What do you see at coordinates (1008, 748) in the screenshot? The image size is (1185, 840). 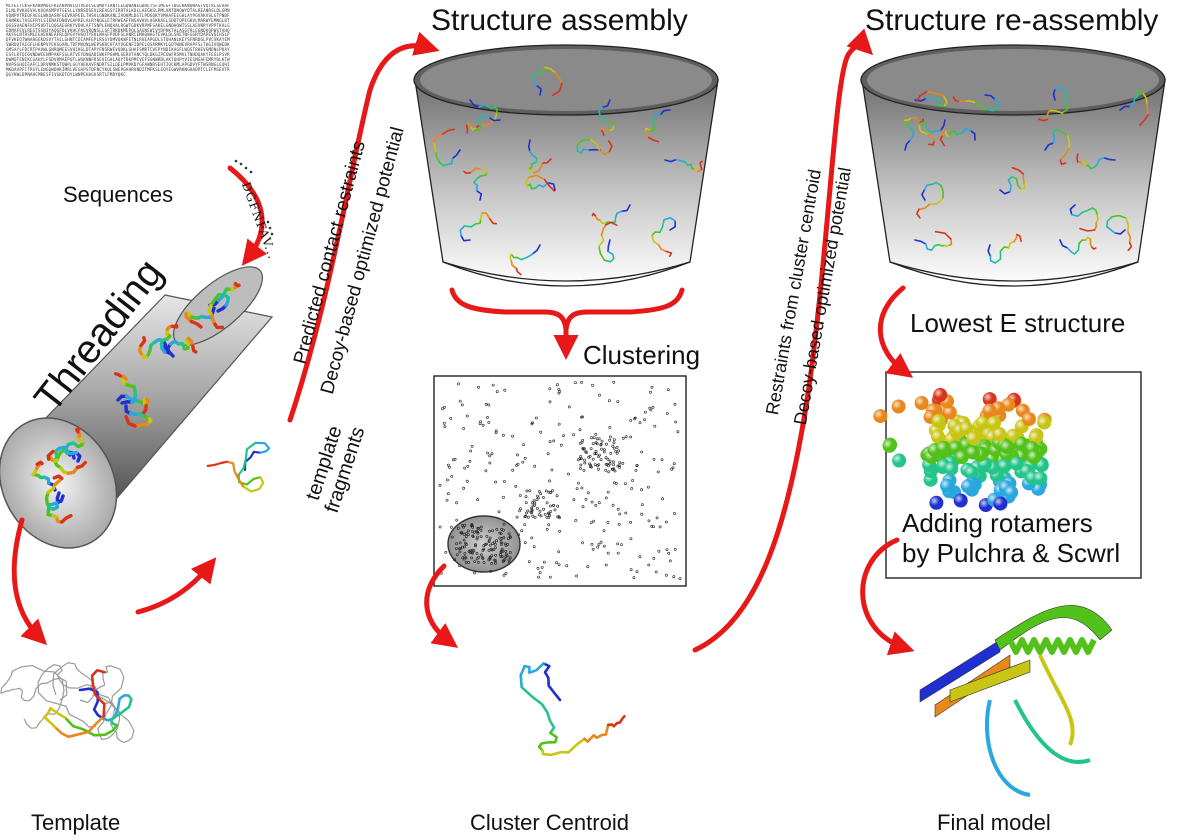 I see `ribbon-loop` at bounding box center [1008, 748].